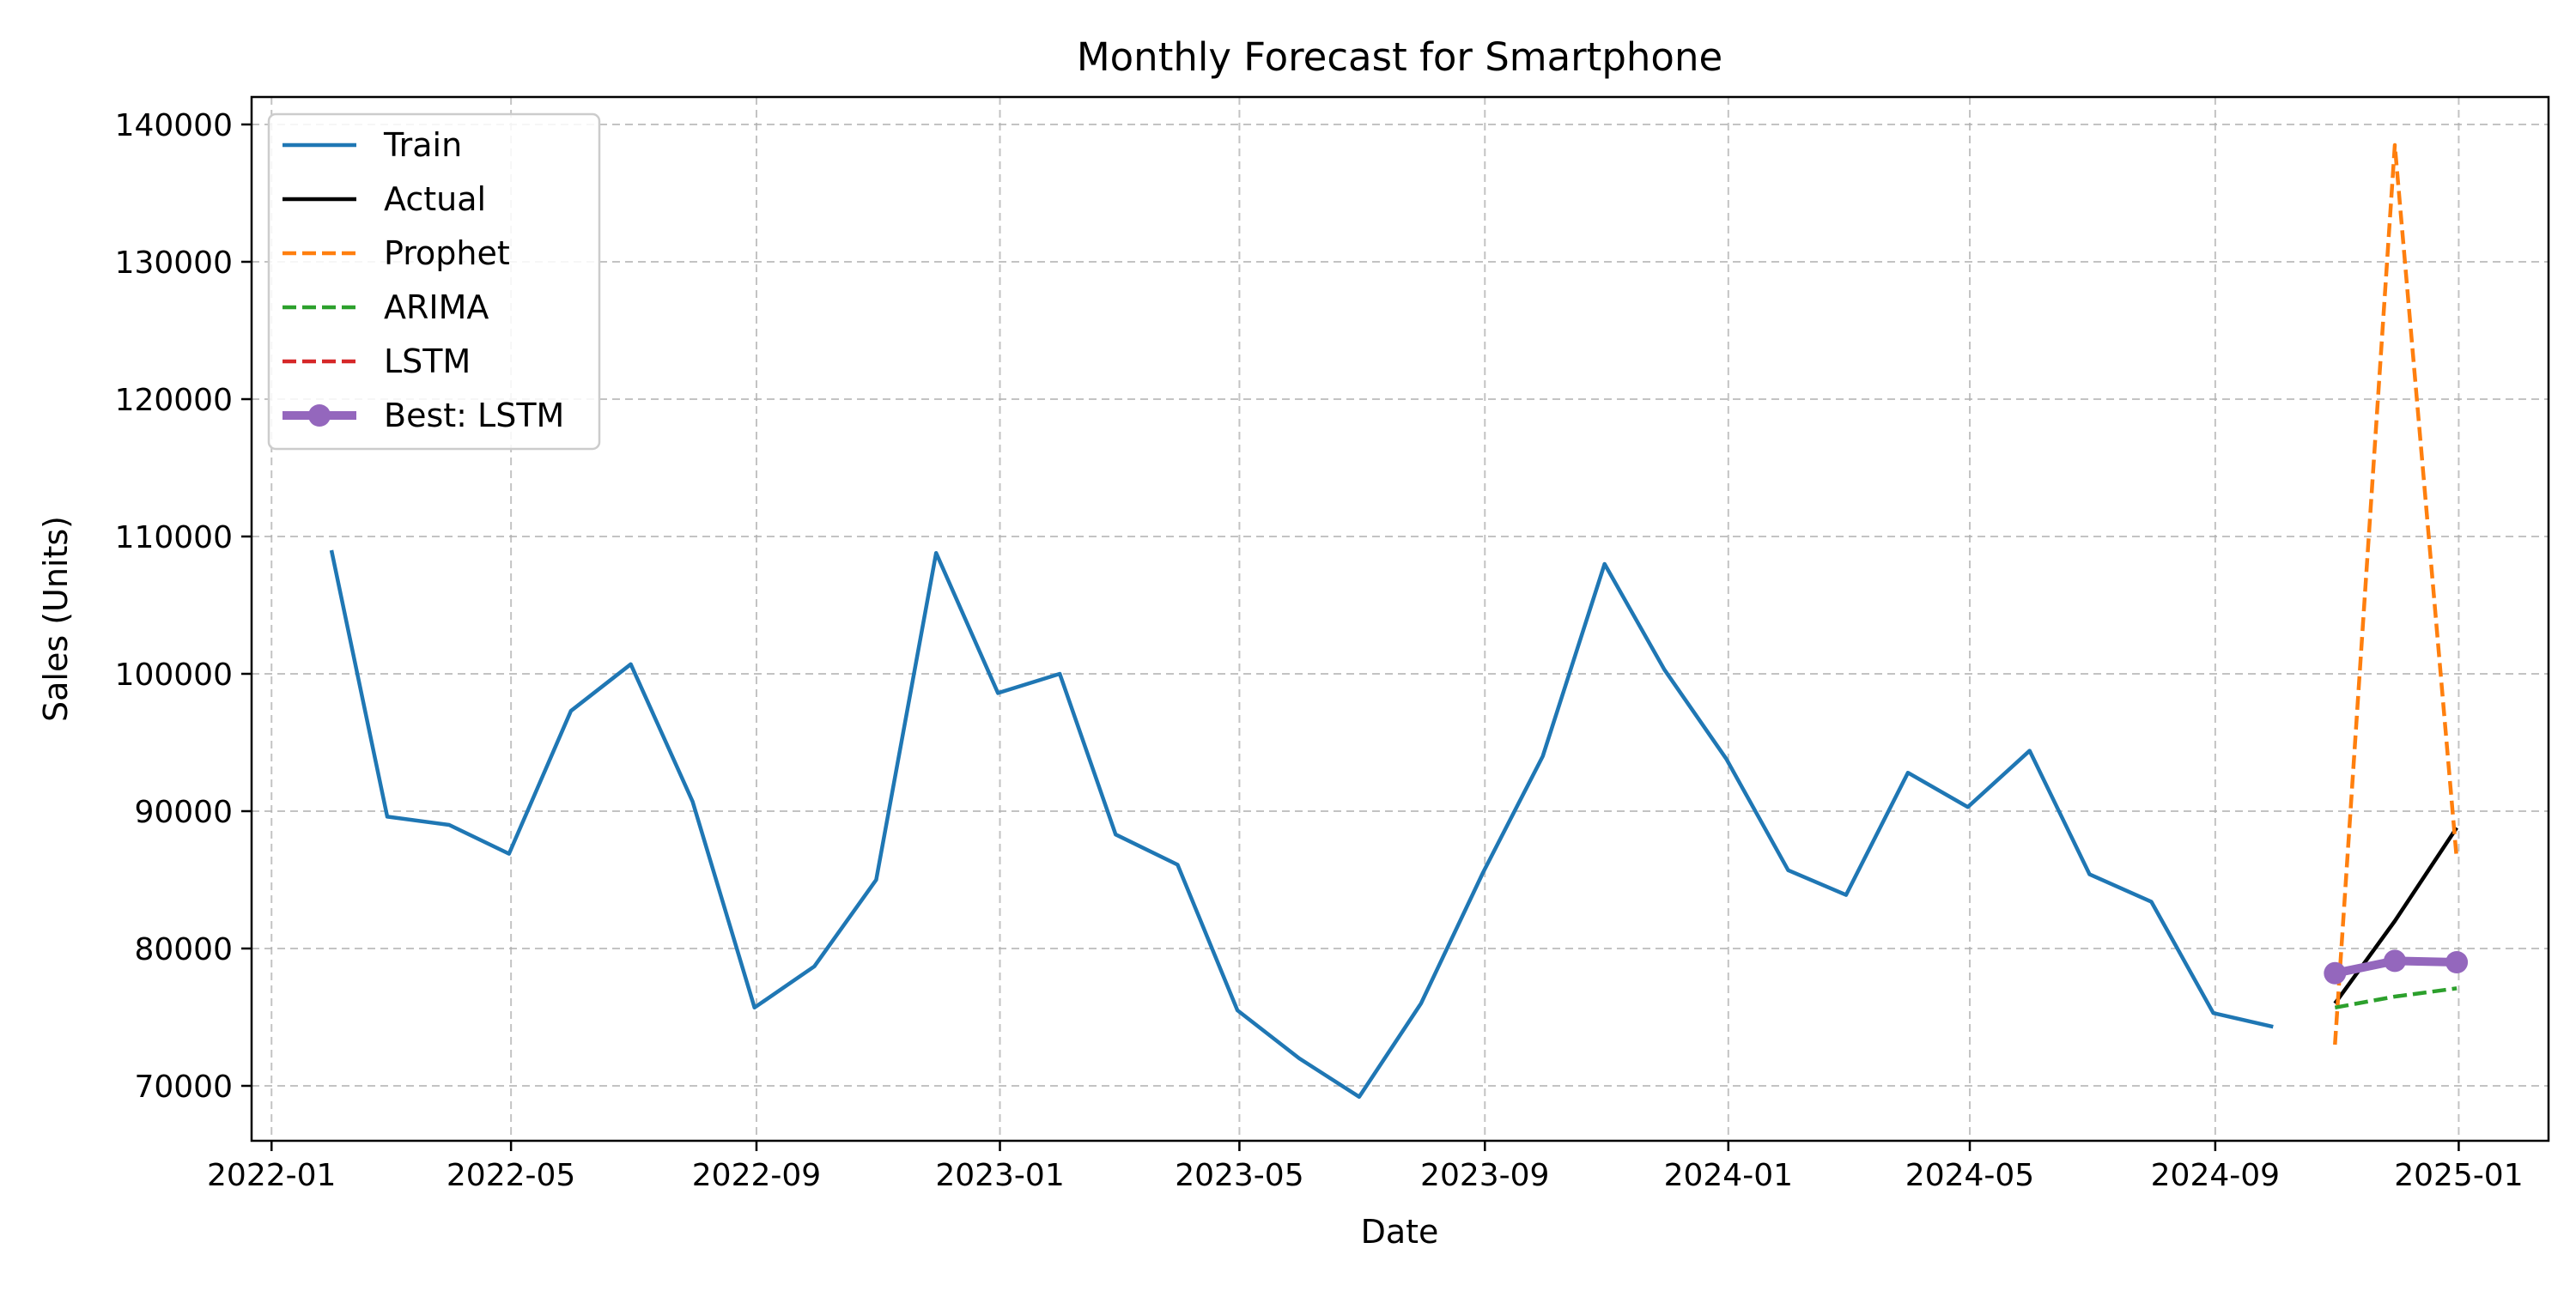 This screenshot has width=2576, height=1291. What do you see at coordinates (1729, 1176) in the screenshot?
I see `x-tick-label: 2024-01` at bounding box center [1729, 1176].